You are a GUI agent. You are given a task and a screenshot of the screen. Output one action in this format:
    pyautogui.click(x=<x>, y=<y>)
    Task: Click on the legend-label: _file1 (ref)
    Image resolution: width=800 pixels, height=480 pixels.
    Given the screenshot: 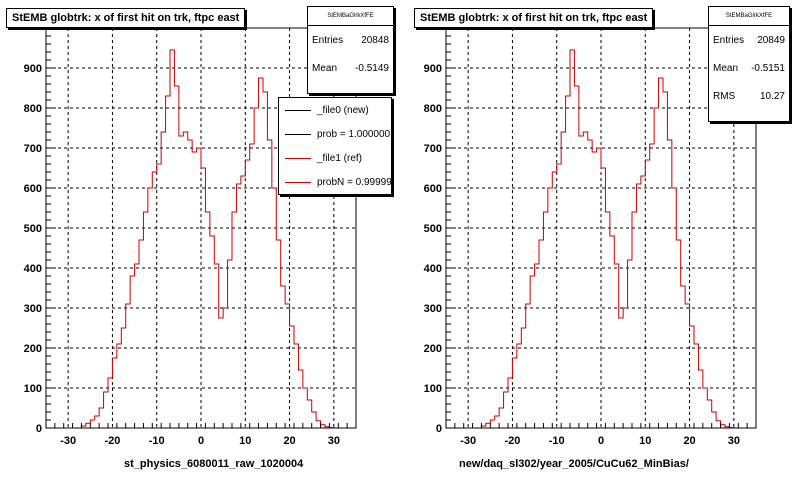 What is the action you would take?
    pyautogui.click(x=340, y=158)
    